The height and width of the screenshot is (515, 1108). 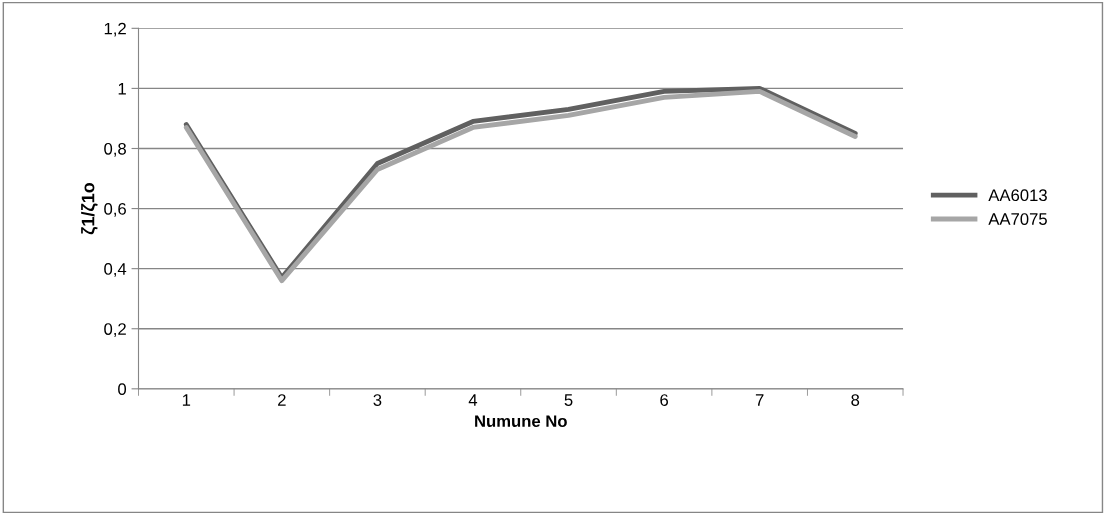 I want to click on y-tick-label: 1, so click(x=122, y=88).